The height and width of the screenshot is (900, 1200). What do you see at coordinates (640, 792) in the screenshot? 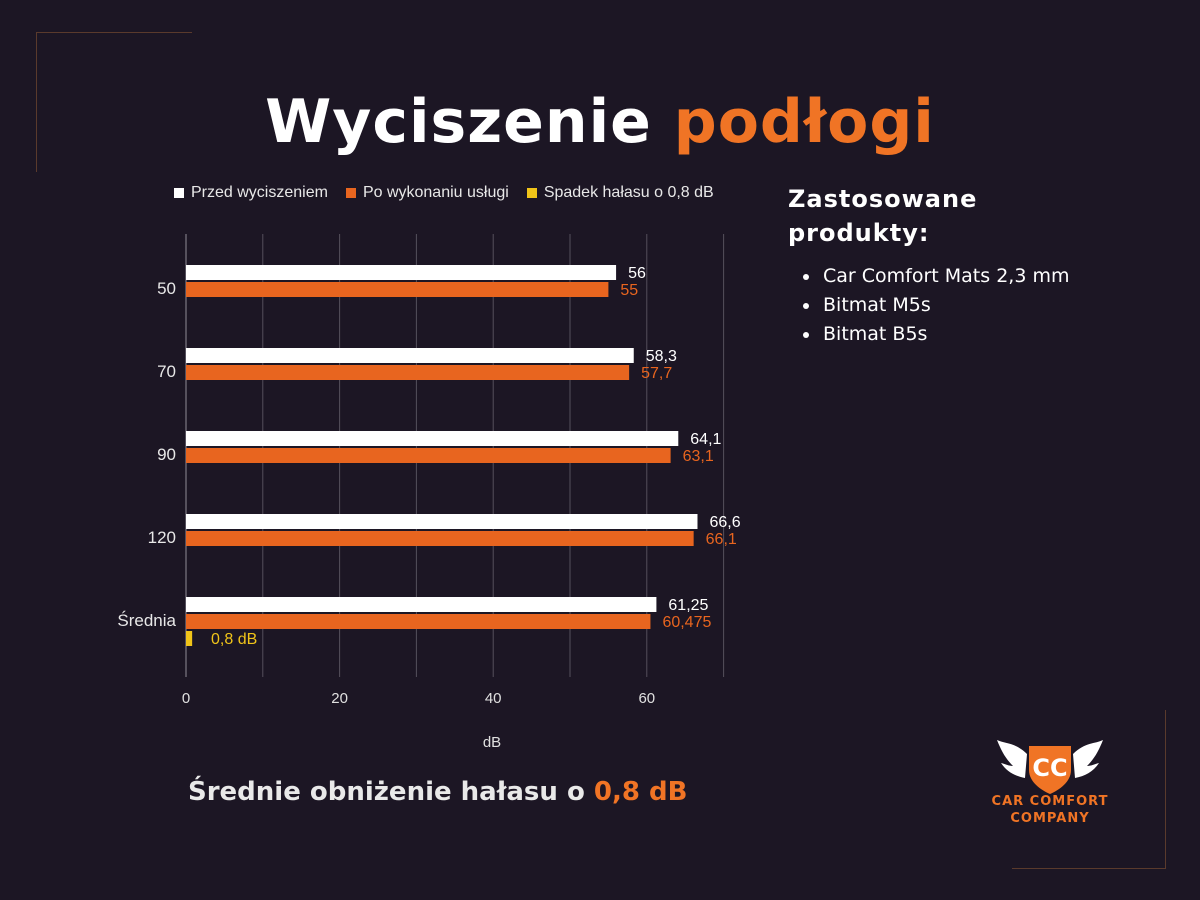
I see `summary-accent: 0,8 dB` at bounding box center [640, 792].